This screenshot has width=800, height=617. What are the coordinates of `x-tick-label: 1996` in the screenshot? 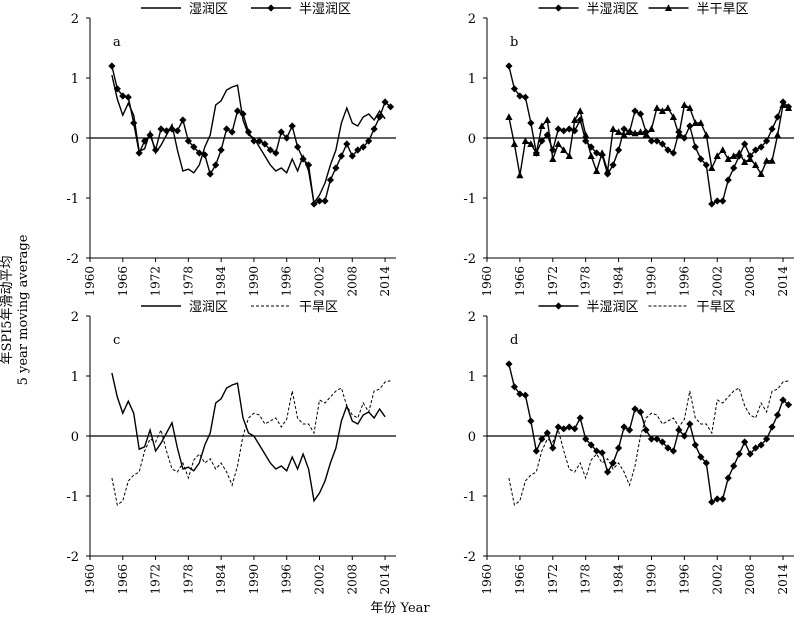 It's located at (684, 281).